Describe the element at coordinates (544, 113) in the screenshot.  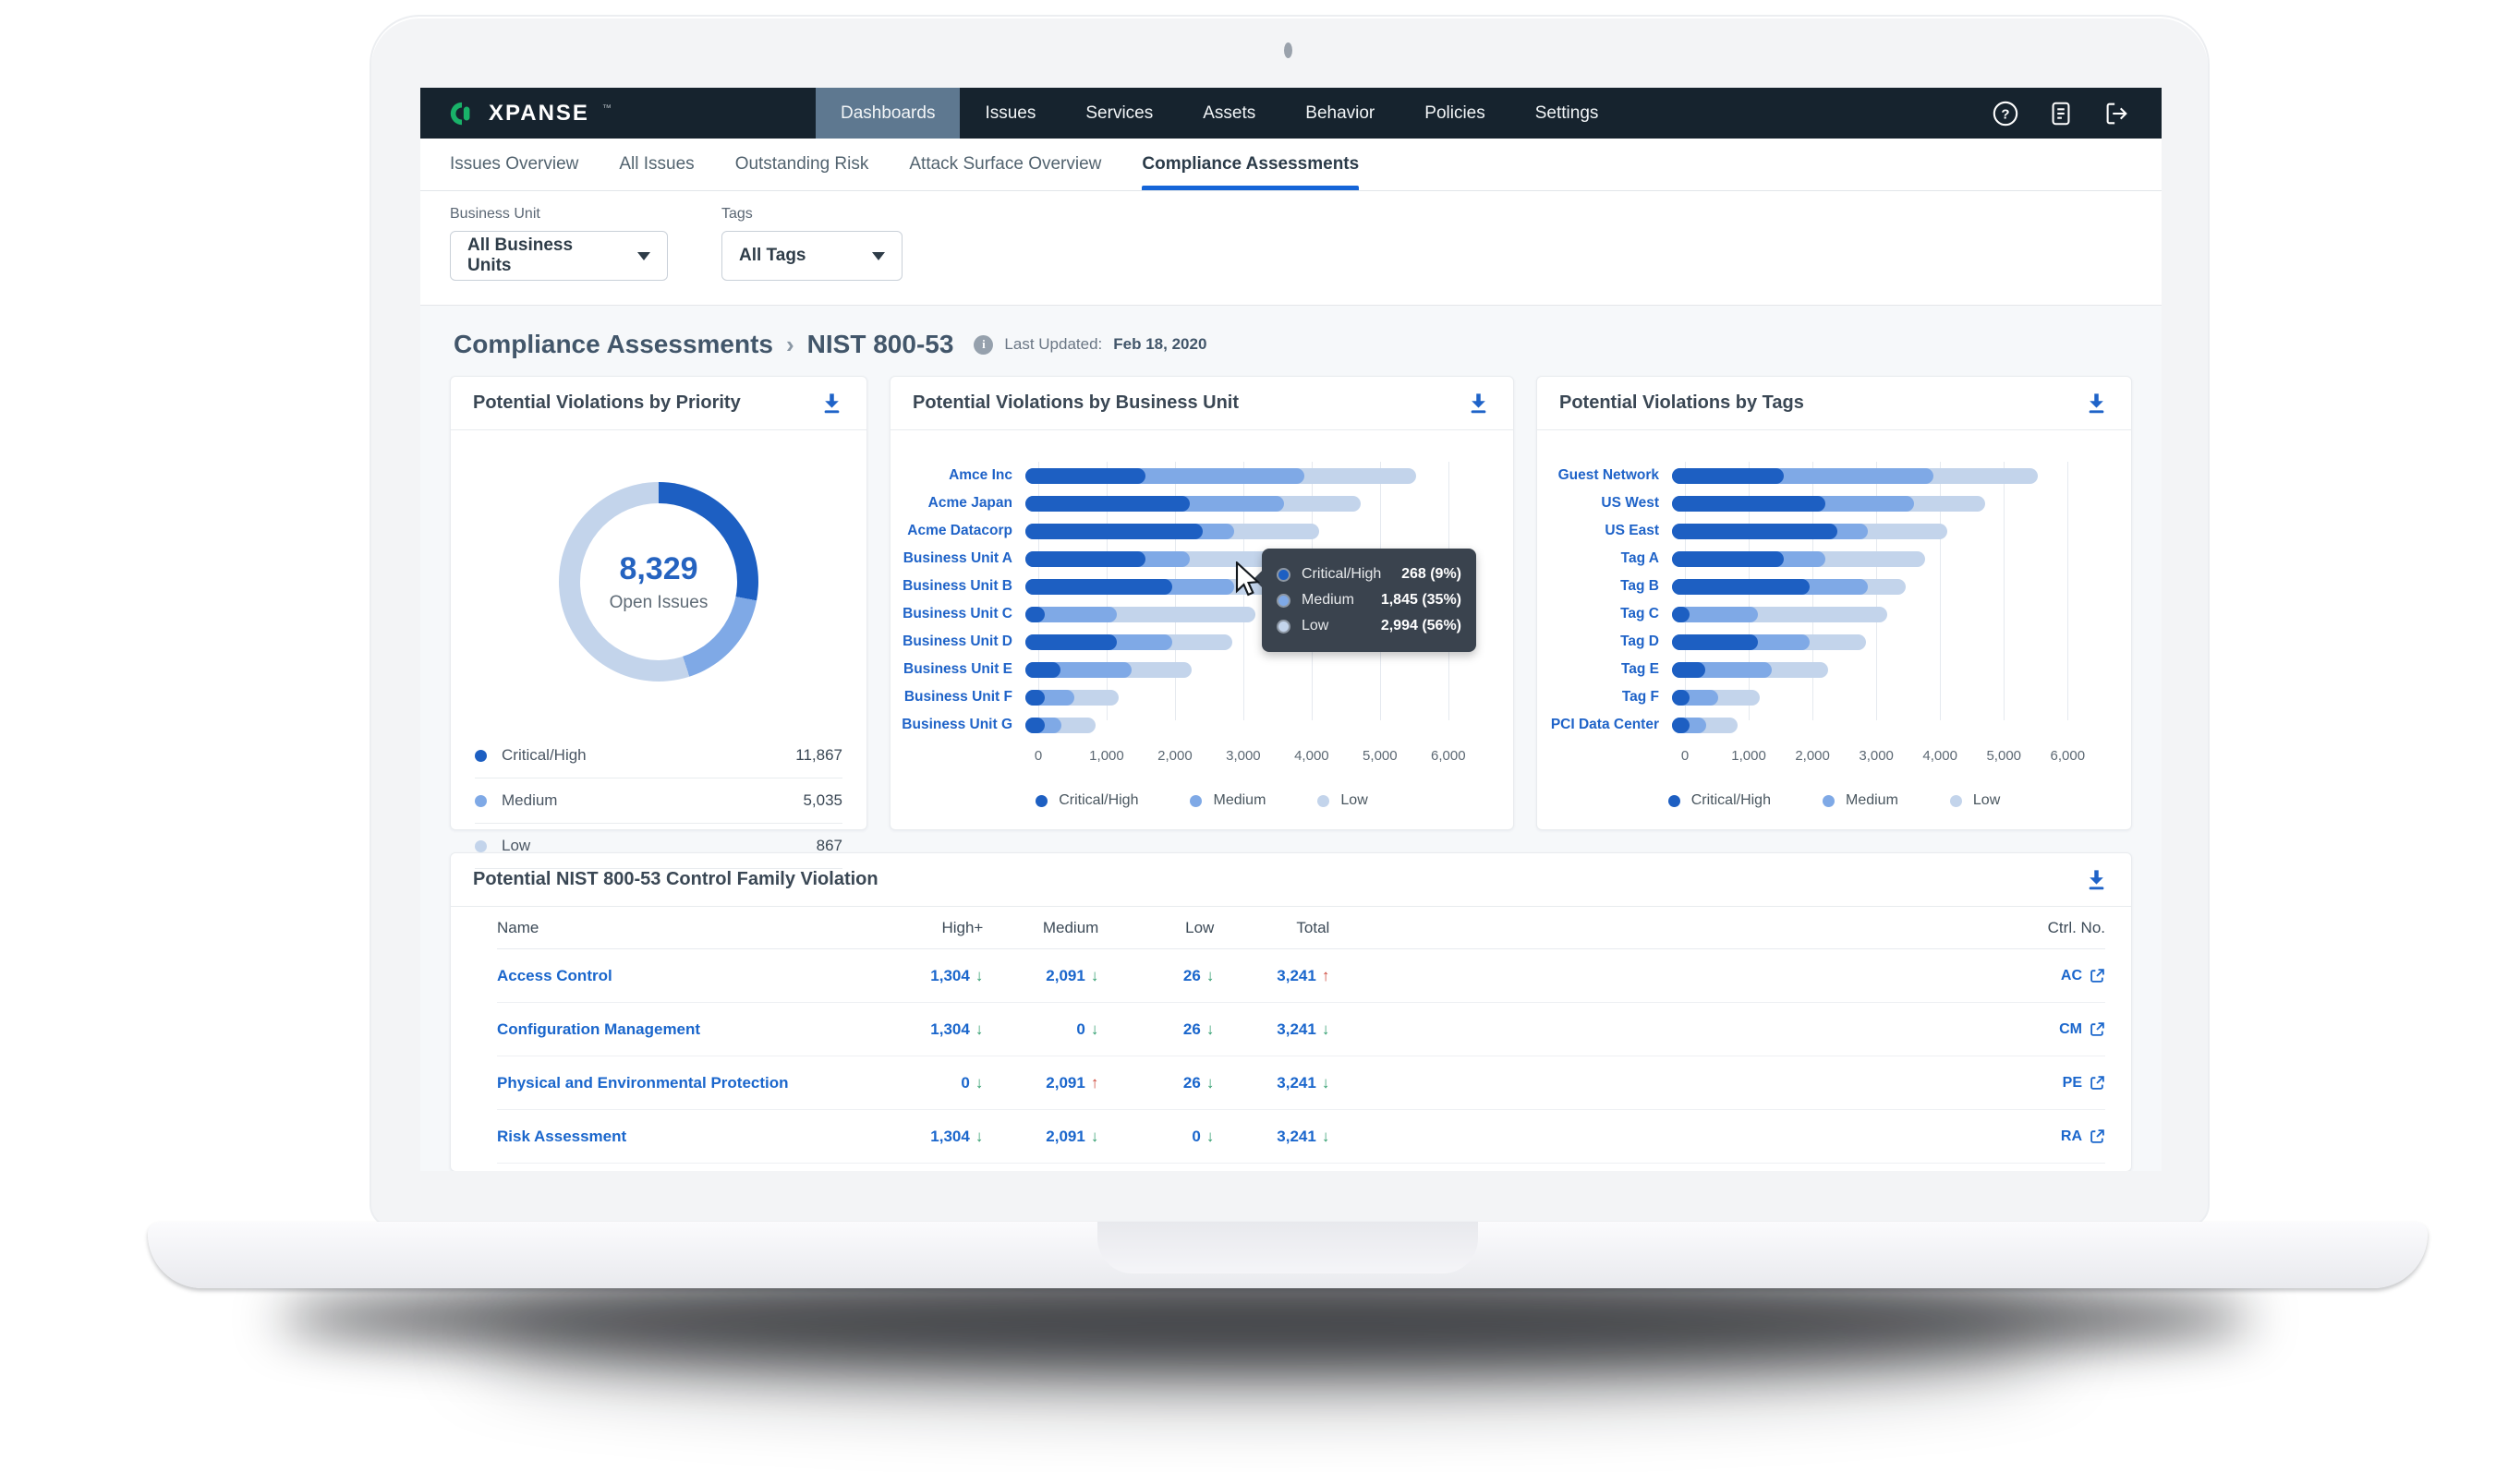
I see `brand-logo: XPANSE ™` at that location.